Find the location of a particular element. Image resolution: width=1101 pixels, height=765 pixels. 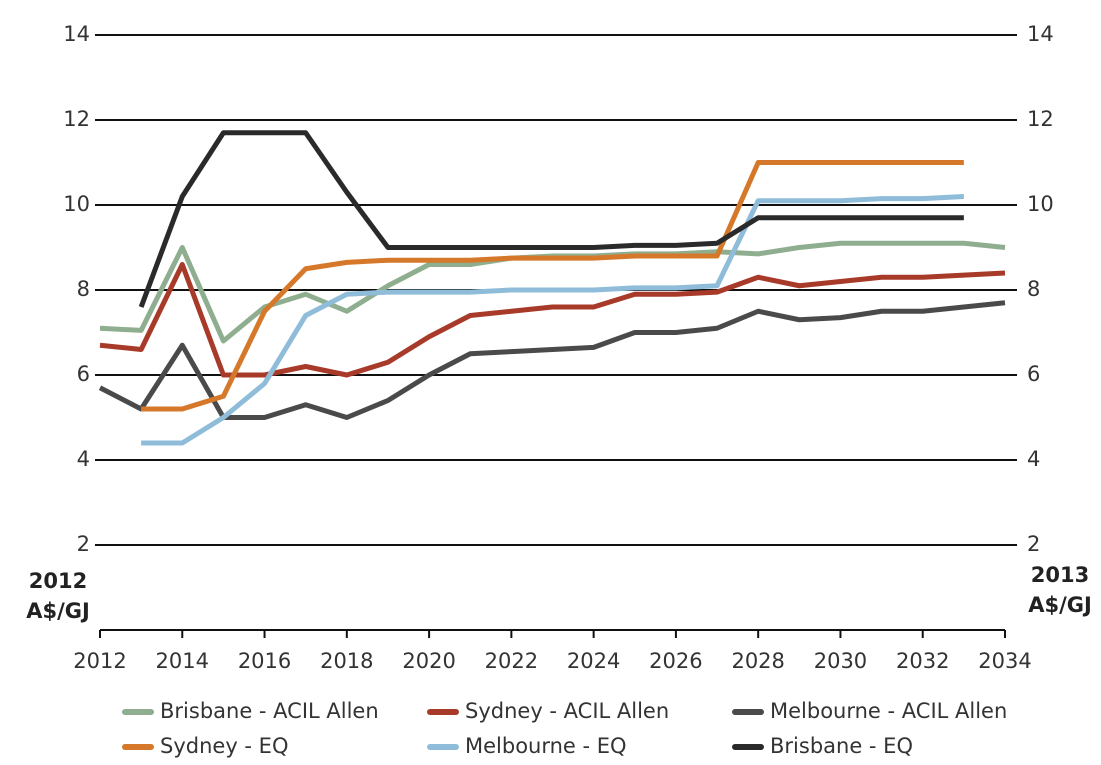

y-tick-label: 10 is located at coordinates (76, 204).